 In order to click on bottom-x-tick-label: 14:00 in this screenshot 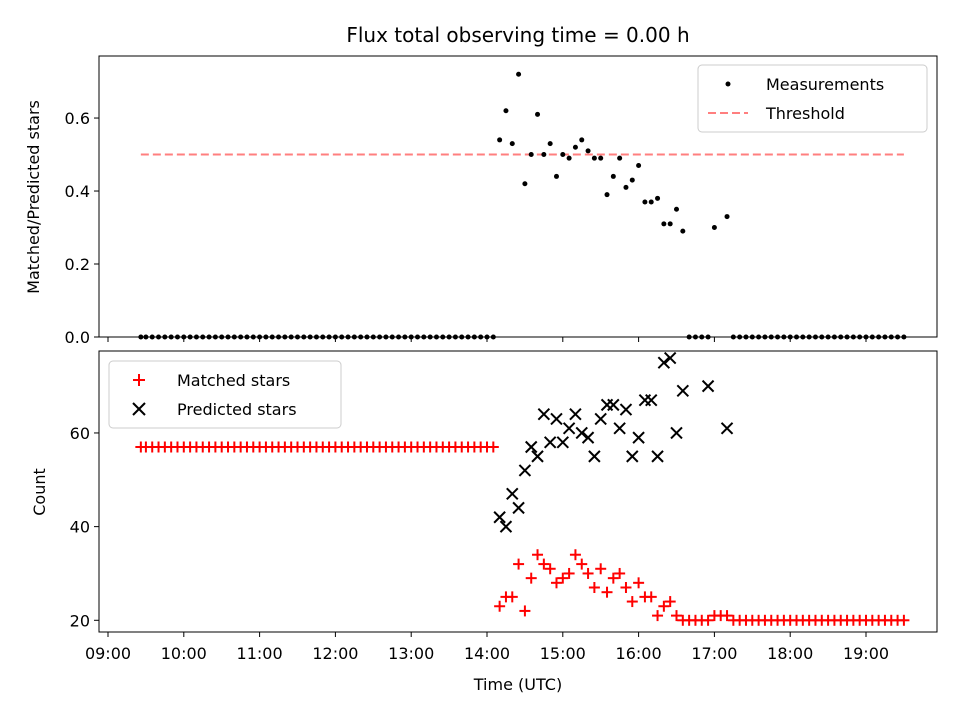, I will do `click(487, 653)`.